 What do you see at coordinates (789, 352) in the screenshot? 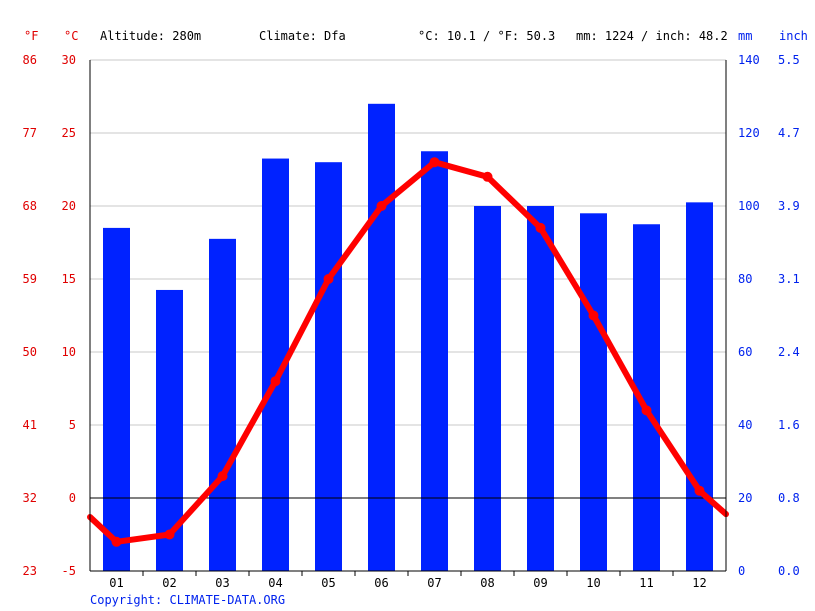
I see `inch-tick-label: 2.4` at bounding box center [789, 352].